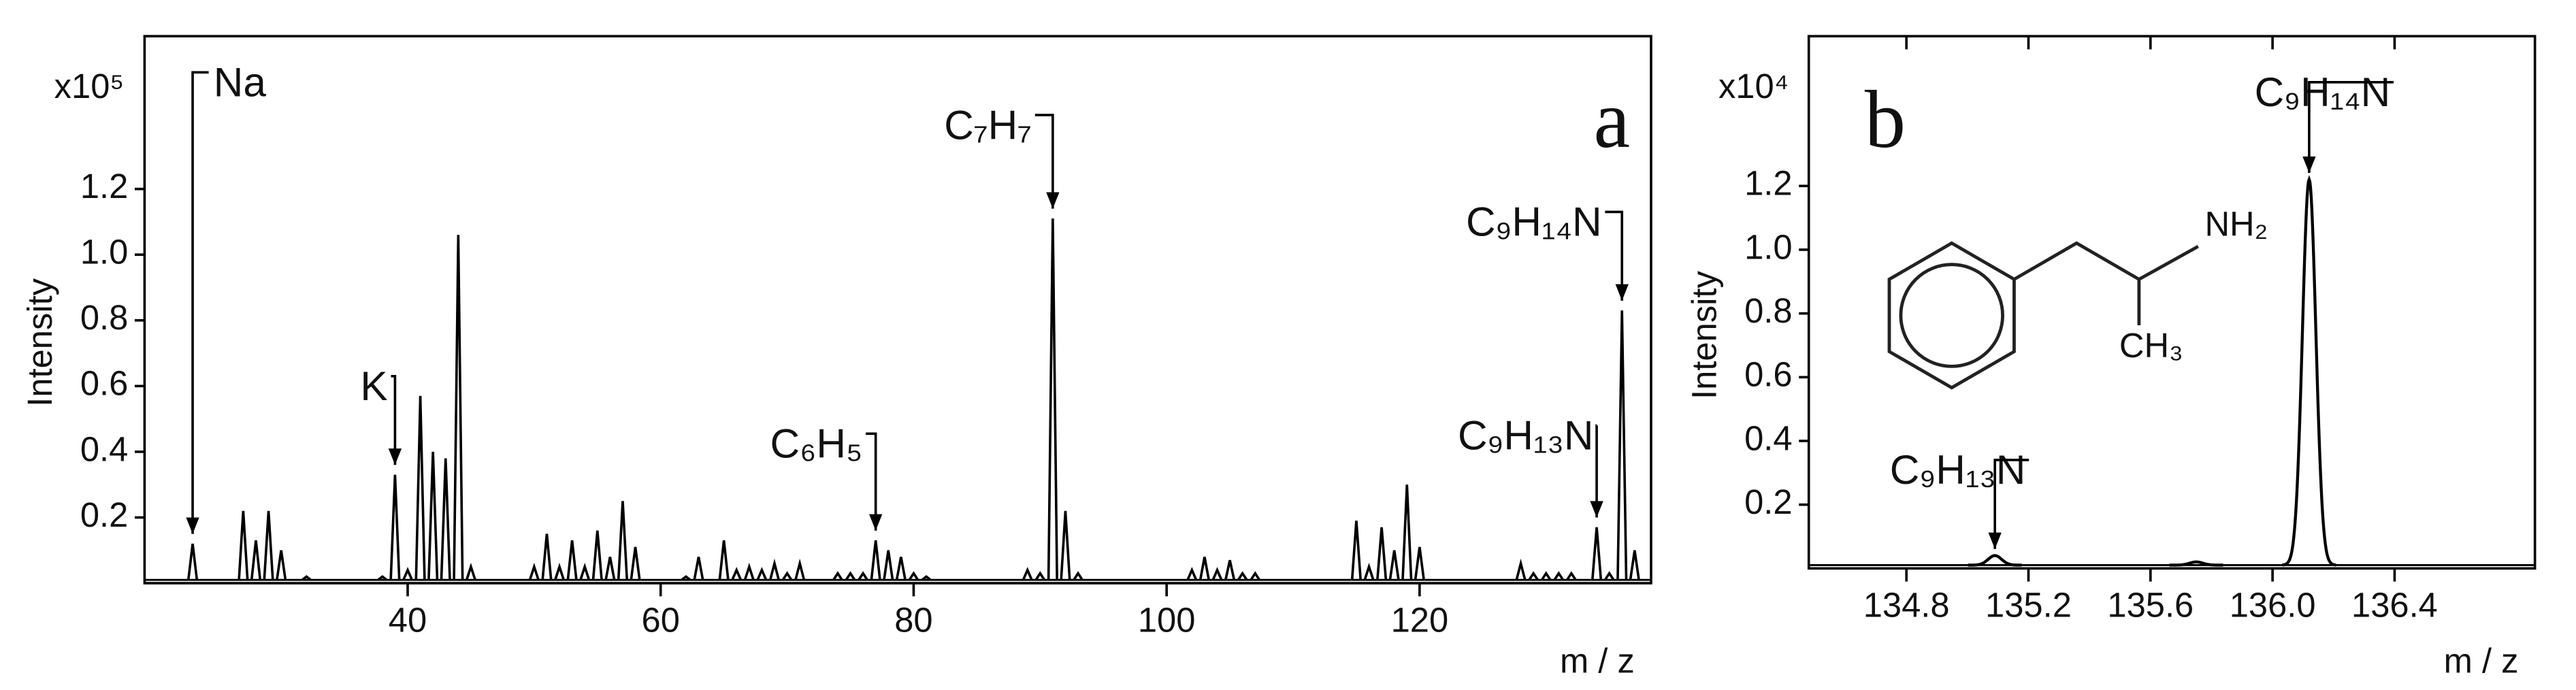 This screenshot has width=2576, height=690. I want to click on x-tick-label: 136.4, so click(2394, 605).